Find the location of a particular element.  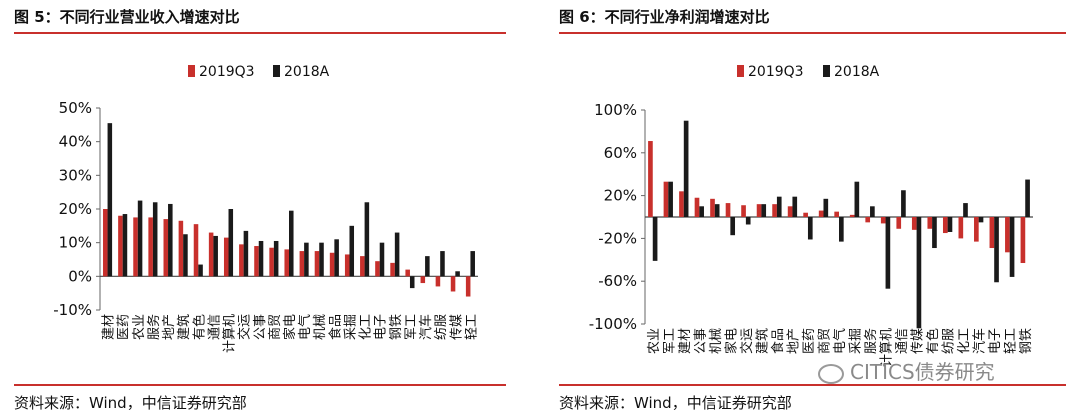

x-tick-label: 农业 is located at coordinates (654, 341).